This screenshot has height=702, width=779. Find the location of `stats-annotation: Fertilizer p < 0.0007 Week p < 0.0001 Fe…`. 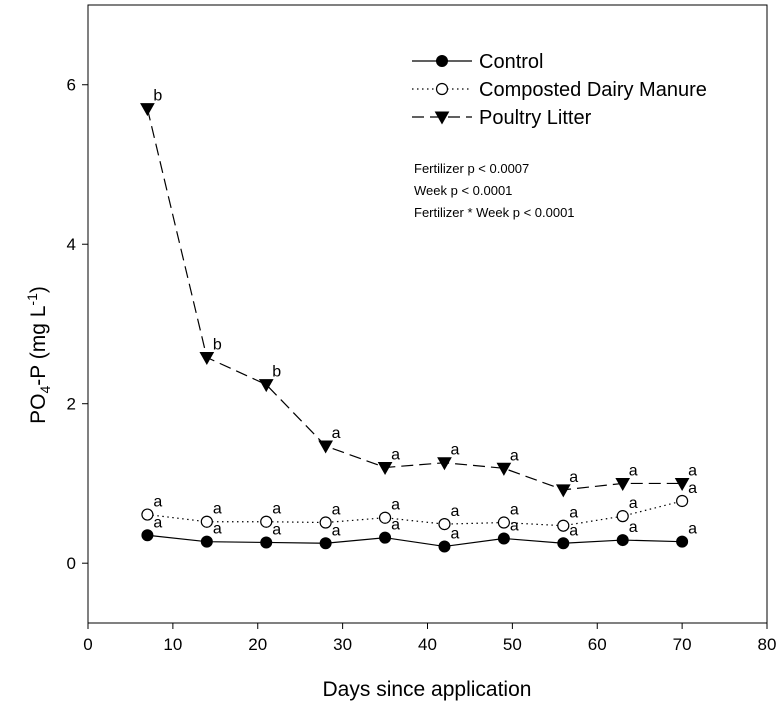

stats-annotation: Fertilizer p < 0.0007 Week p < 0.0001 Fe… is located at coordinates (494, 190).